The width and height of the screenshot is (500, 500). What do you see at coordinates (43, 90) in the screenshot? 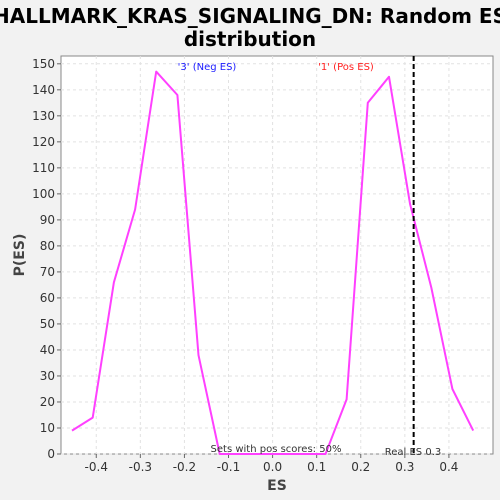
I see `y-tick-label: 140` at bounding box center [43, 90].